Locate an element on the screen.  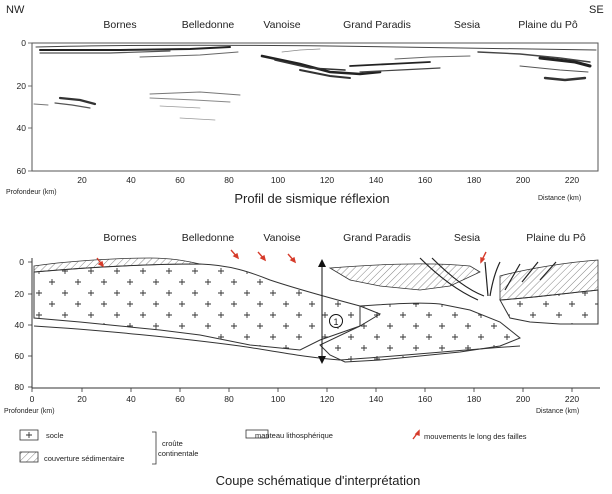
nw-label: NW is located at coordinates (15, 10).